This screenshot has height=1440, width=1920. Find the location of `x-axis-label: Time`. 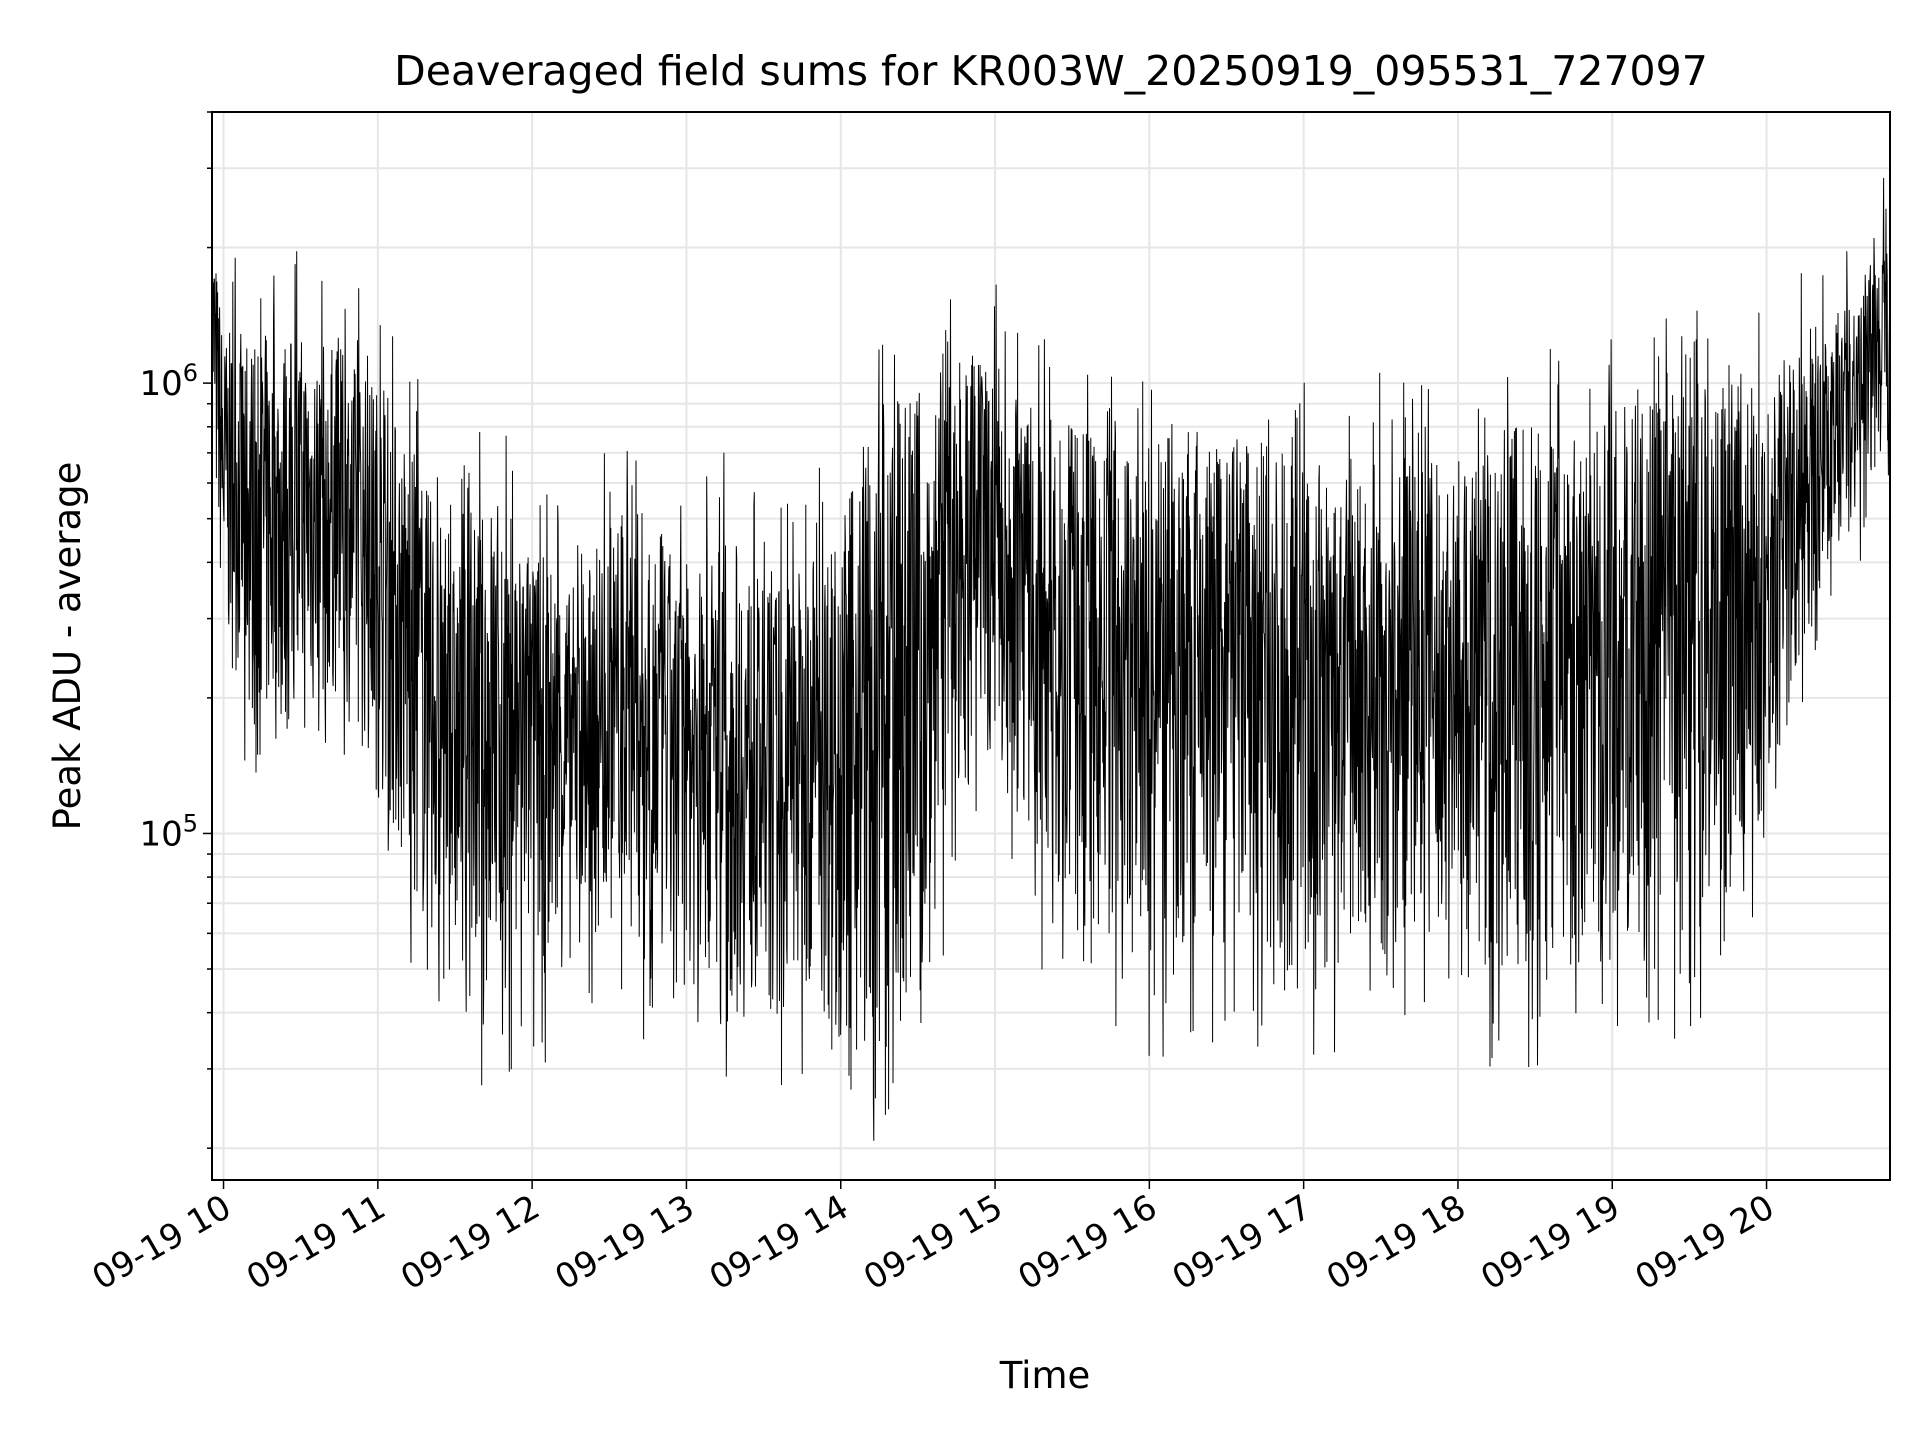

x-axis-label: Time is located at coordinates (1045, 1375).